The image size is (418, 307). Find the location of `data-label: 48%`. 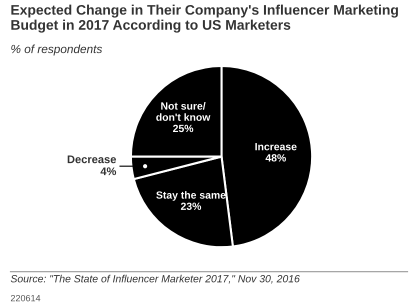

data-label: 48% is located at coordinates (276, 158).